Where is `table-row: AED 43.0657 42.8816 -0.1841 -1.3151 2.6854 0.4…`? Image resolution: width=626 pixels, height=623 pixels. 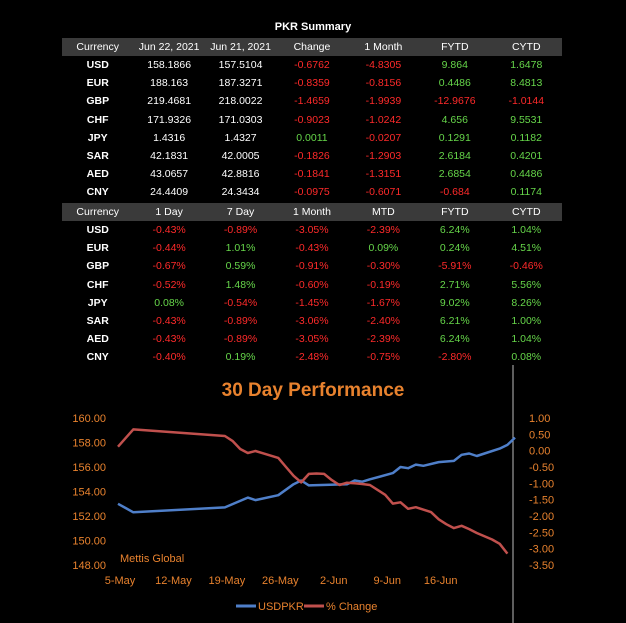
table-row: AED 43.0657 42.8816 -0.1841 -1.3151 2.6854 0.4… is located at coordinates (312, 174).